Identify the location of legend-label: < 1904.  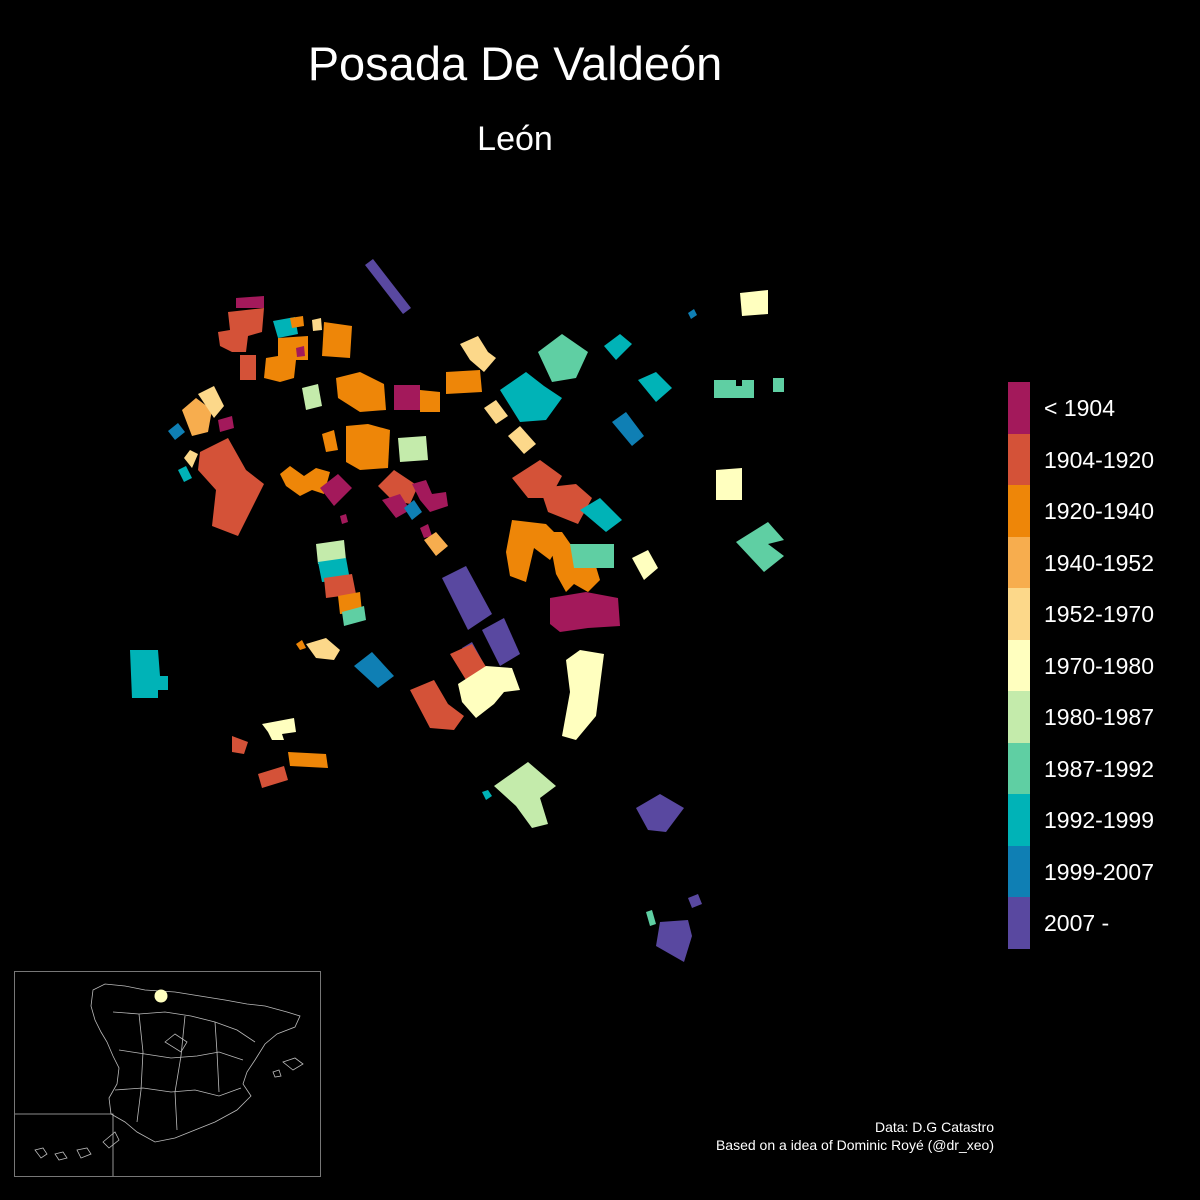
(1079, 408).